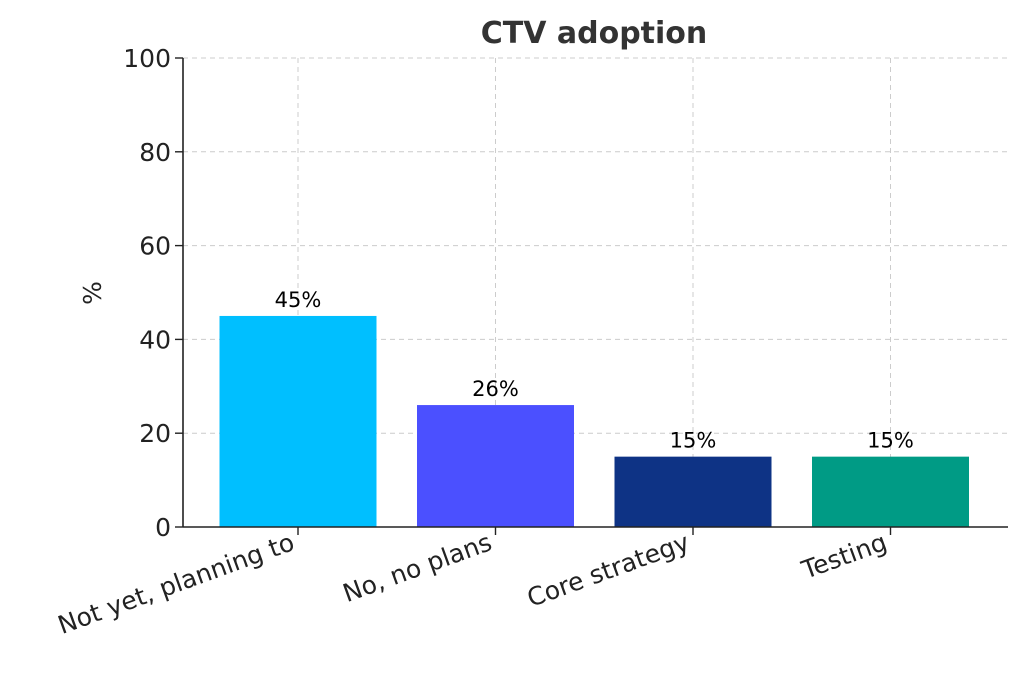 Image resolution: width=1024 pixels, height=679 pixels. Describe the element at coordinates (163, 527) in the screenshot. I see `y-tick-label: 0` at that location.